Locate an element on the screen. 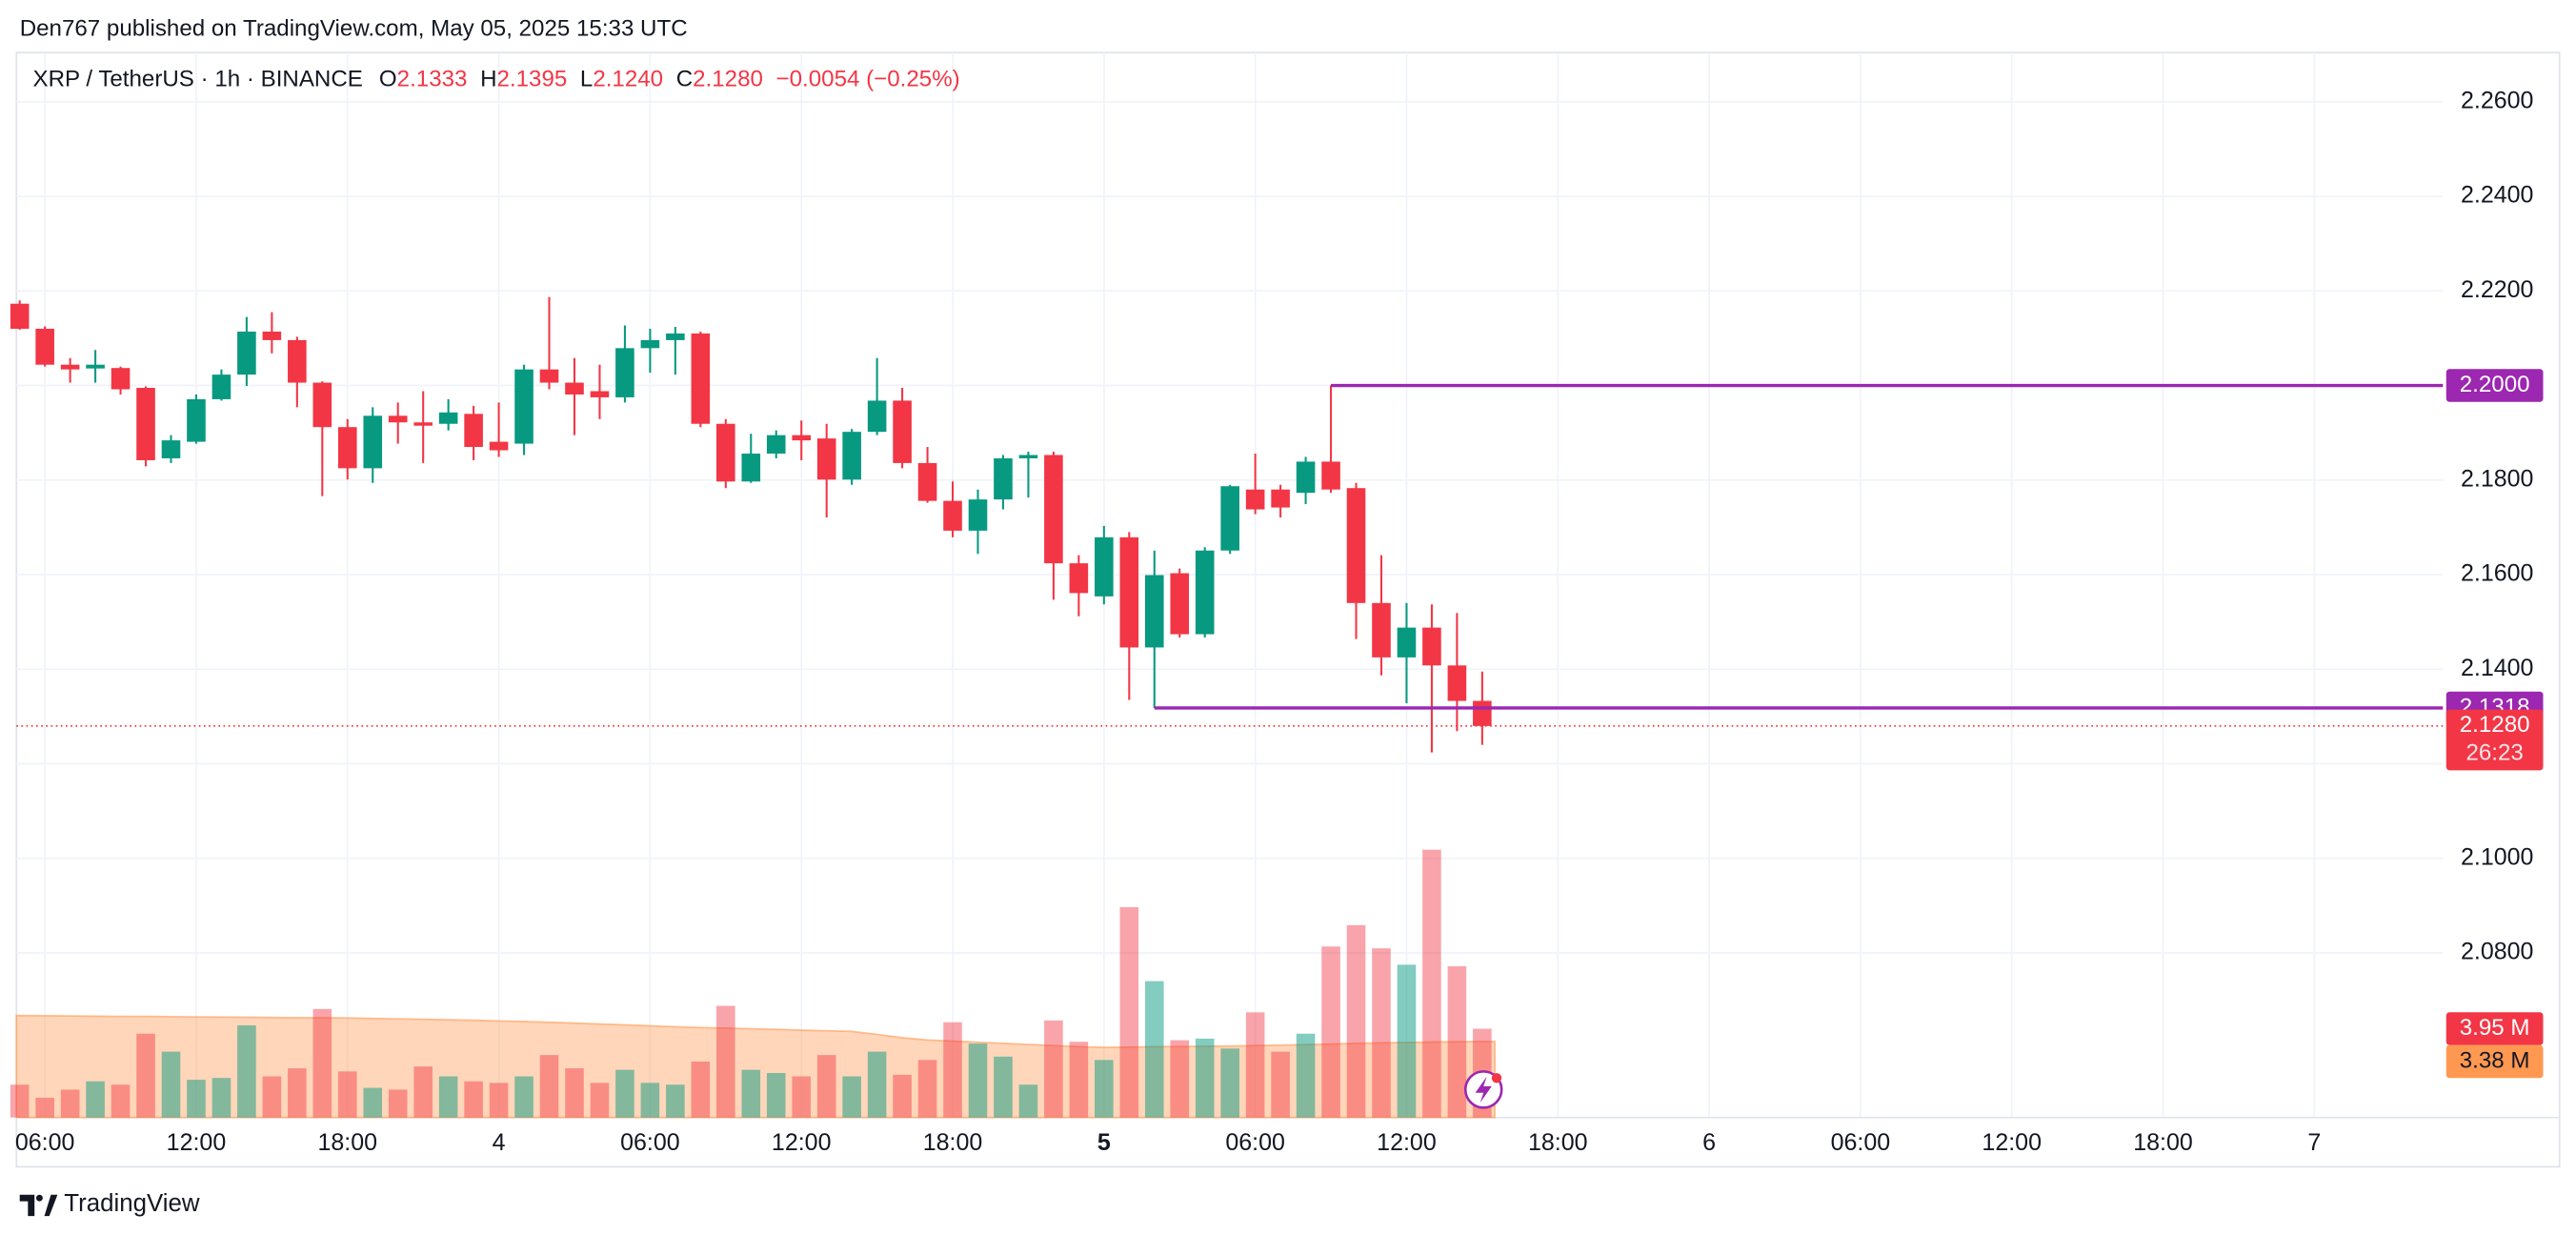 The width and height of the screenshot is (2576, 1235). alert-icon is located at coordinates (1483, 1089).